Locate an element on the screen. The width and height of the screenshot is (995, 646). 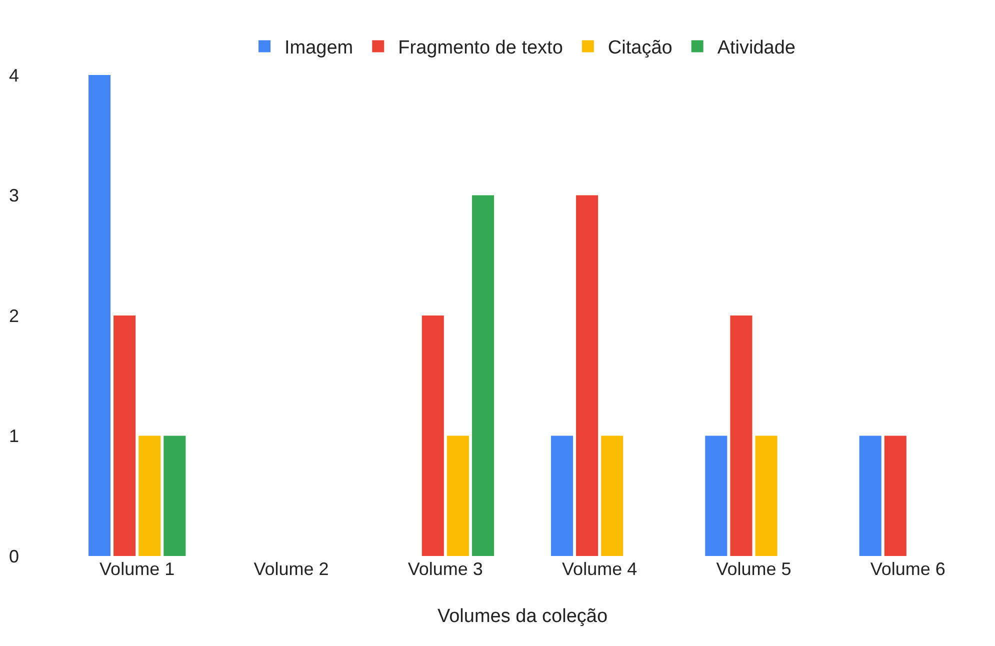
y-tick-label: 0 is located at coordinates (13, 556).